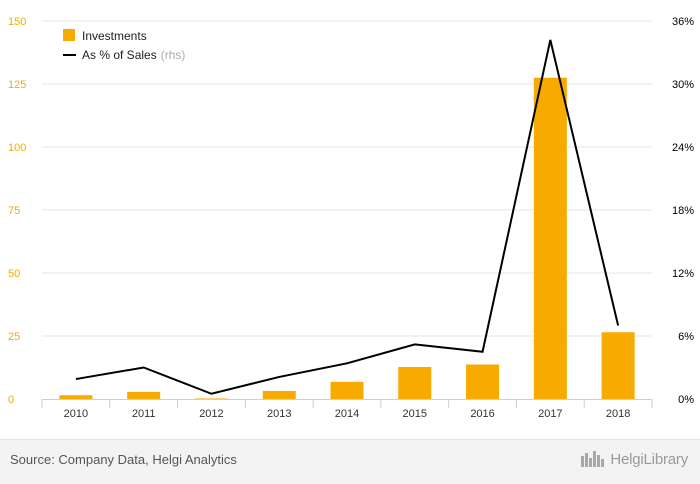  I want to click on brand-name: HelgiLibrary, so click(649, 459).